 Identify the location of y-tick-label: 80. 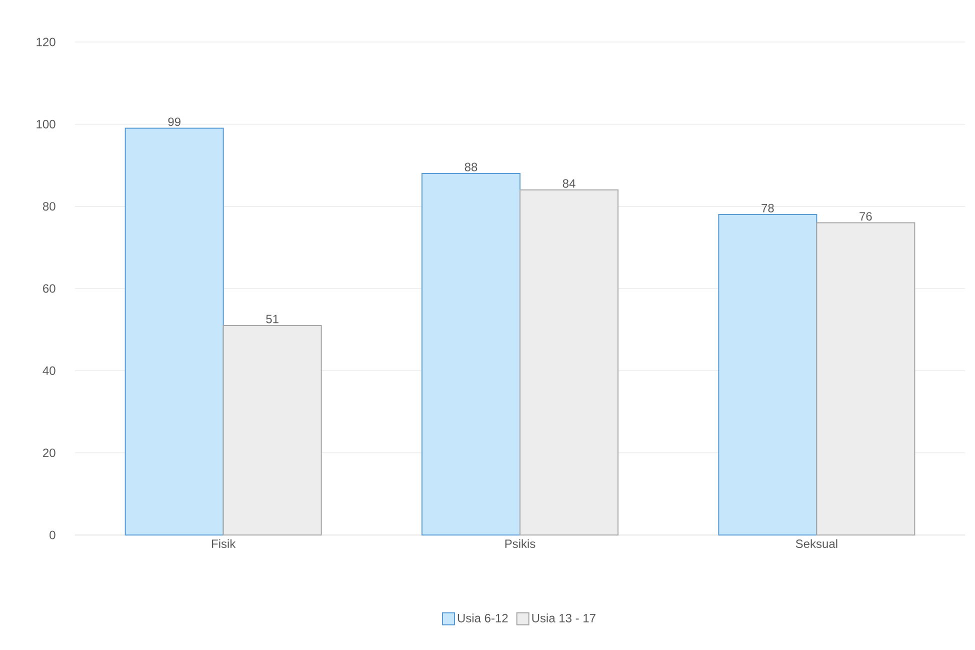
(49, 206).